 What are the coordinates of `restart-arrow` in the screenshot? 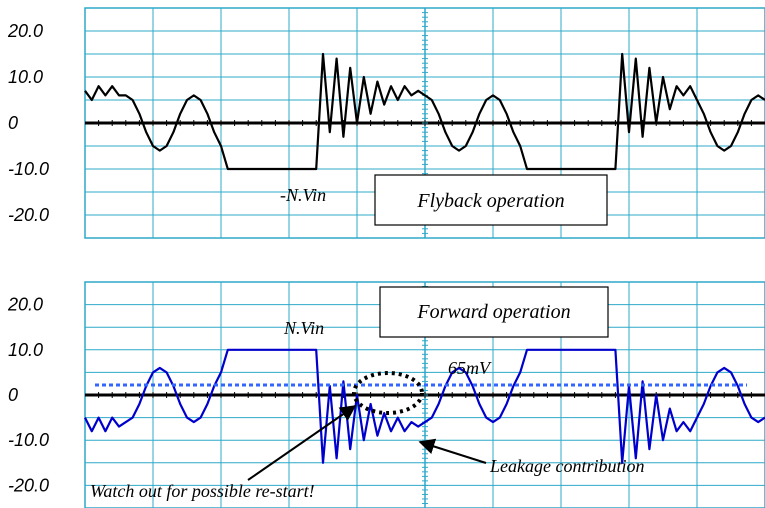 It's located at (302, 443).